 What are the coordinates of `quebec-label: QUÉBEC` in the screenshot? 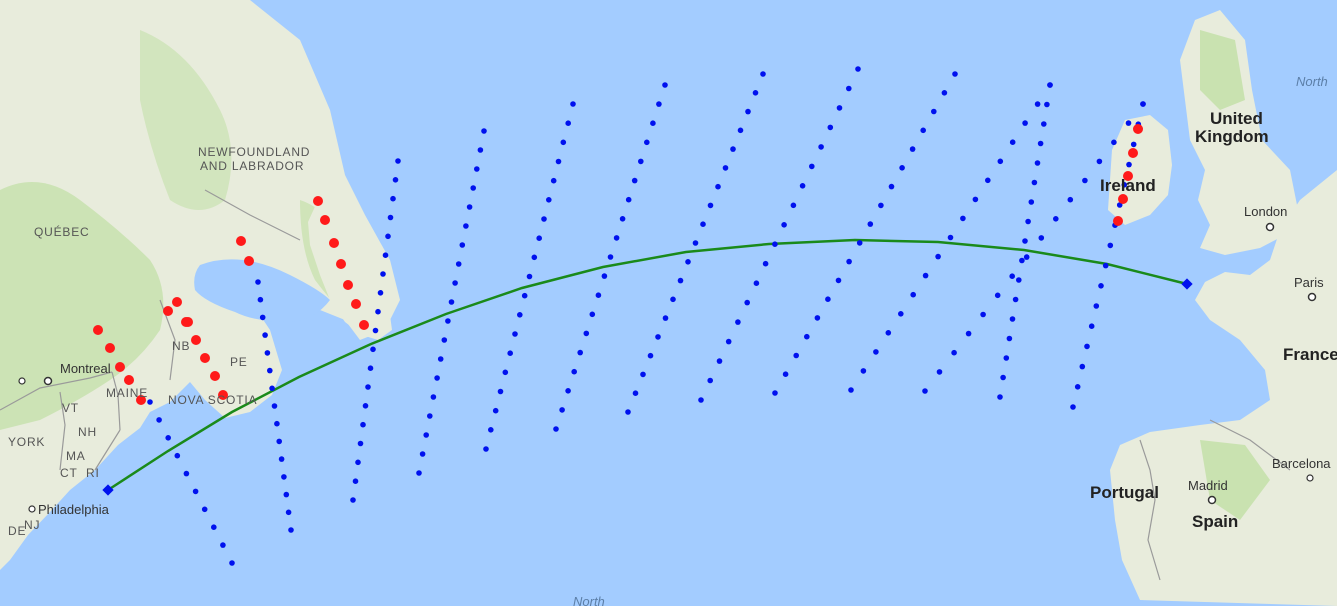 It's located at (61, 231).